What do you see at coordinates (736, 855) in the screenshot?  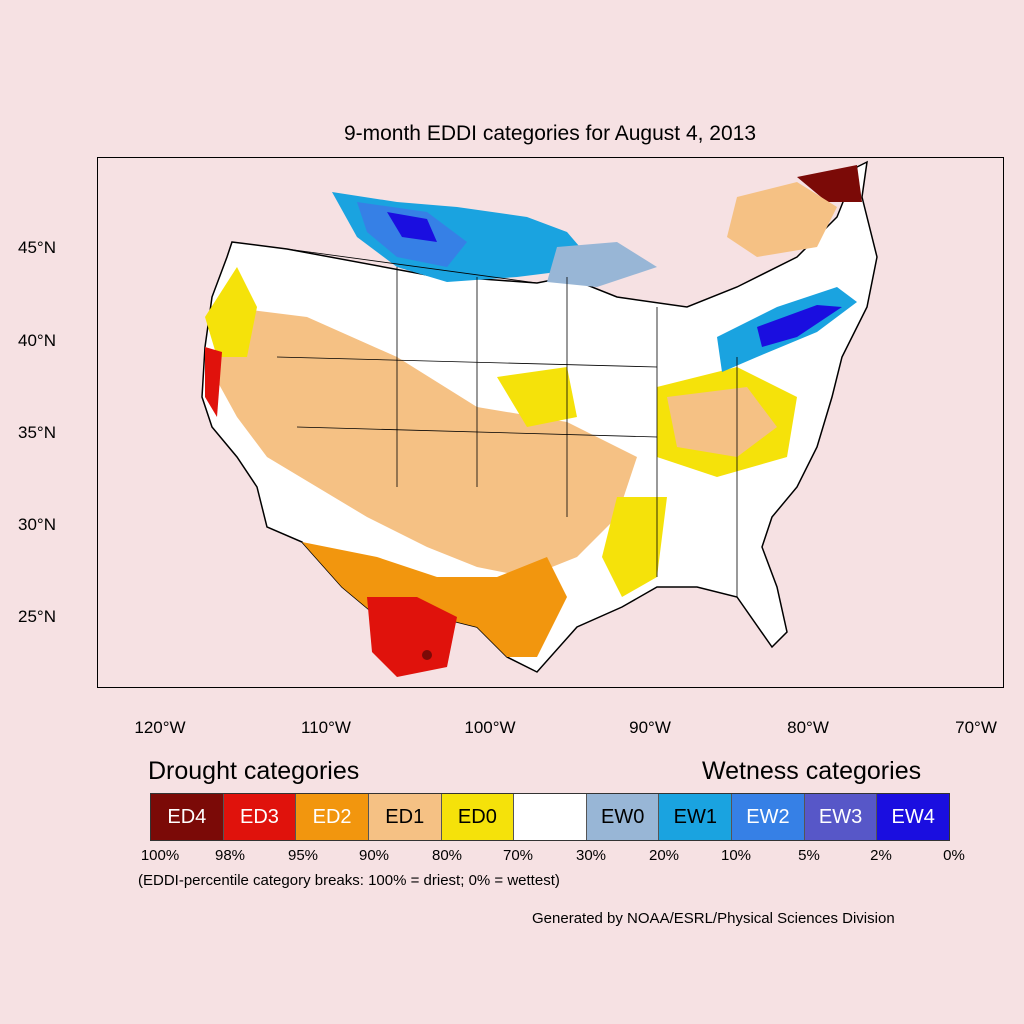 I see `break-label: 10%` at bounding box center [736, 855].